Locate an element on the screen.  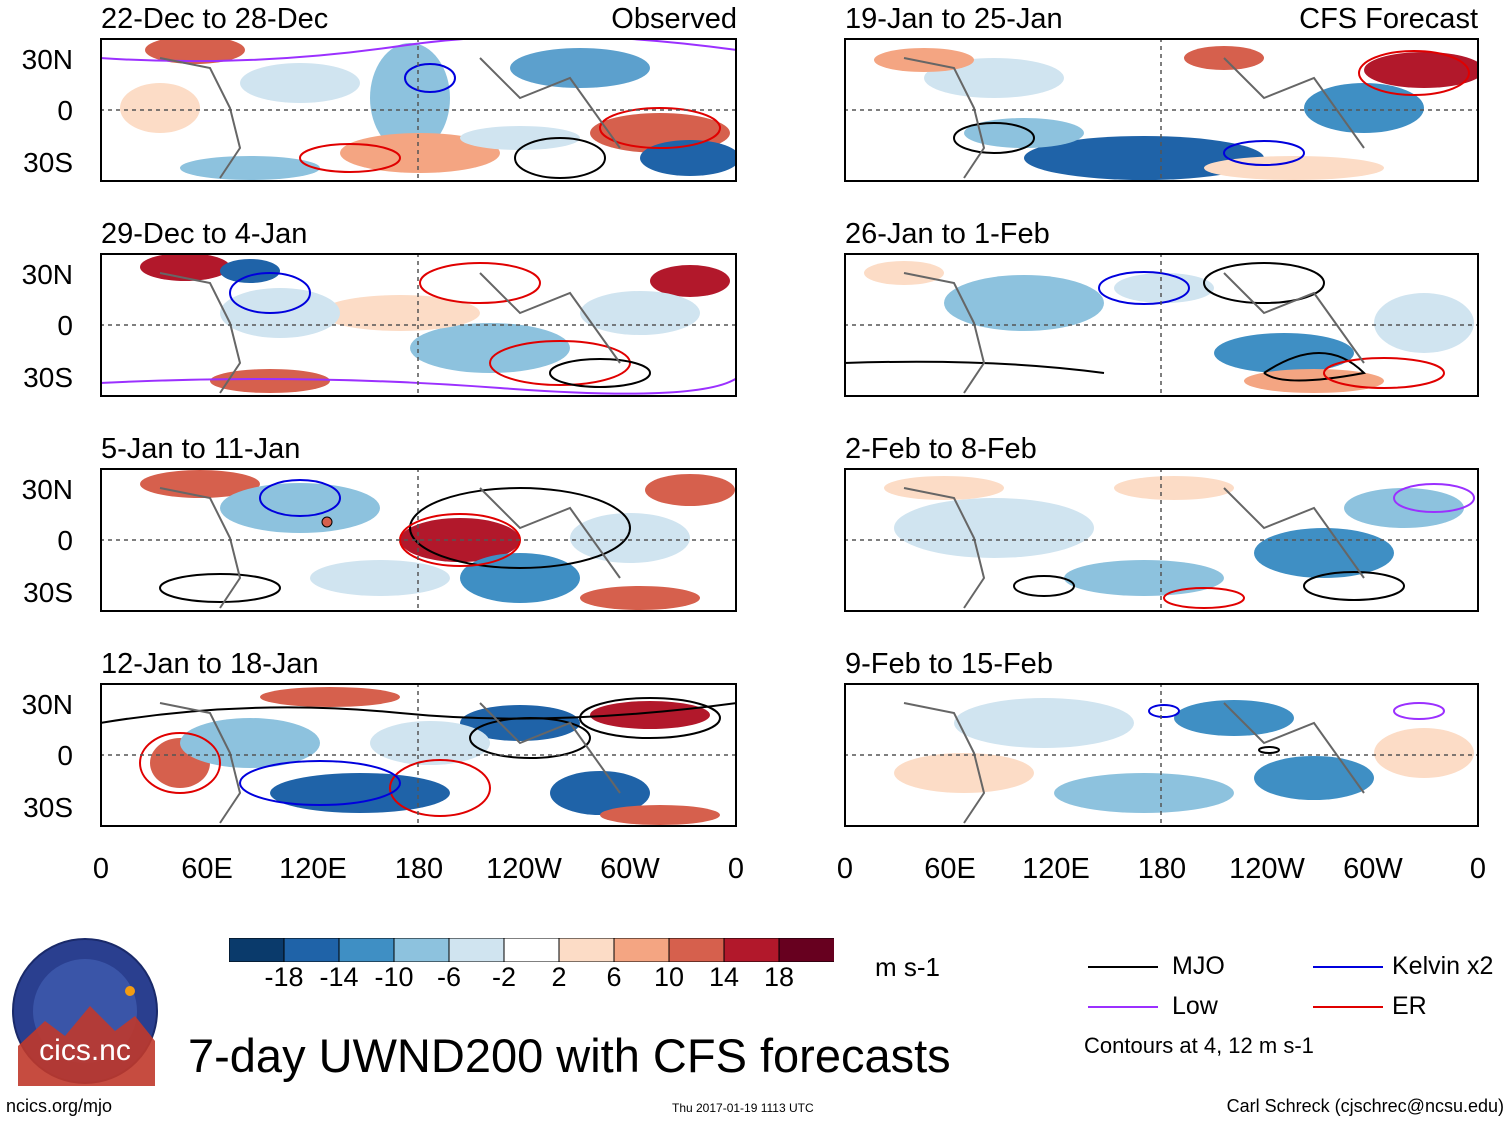
legend-line-mjo is located at coordinates (1123, 967).